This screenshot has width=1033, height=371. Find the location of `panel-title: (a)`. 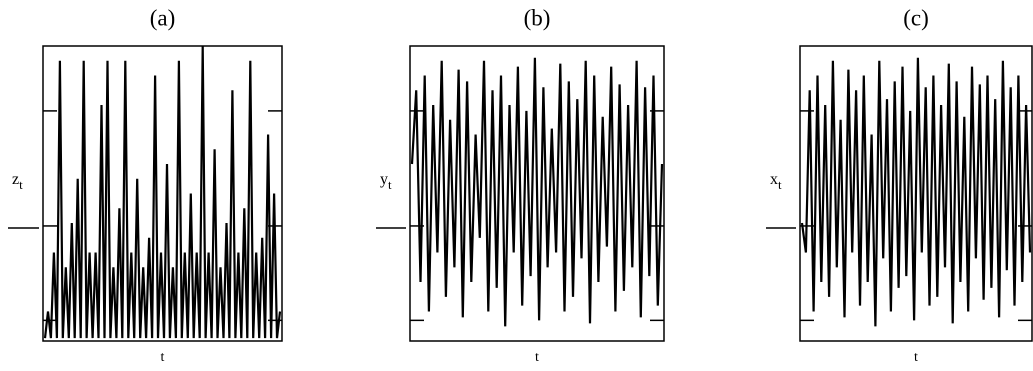

panel-title: (a) is located at coordinates (163, 17).